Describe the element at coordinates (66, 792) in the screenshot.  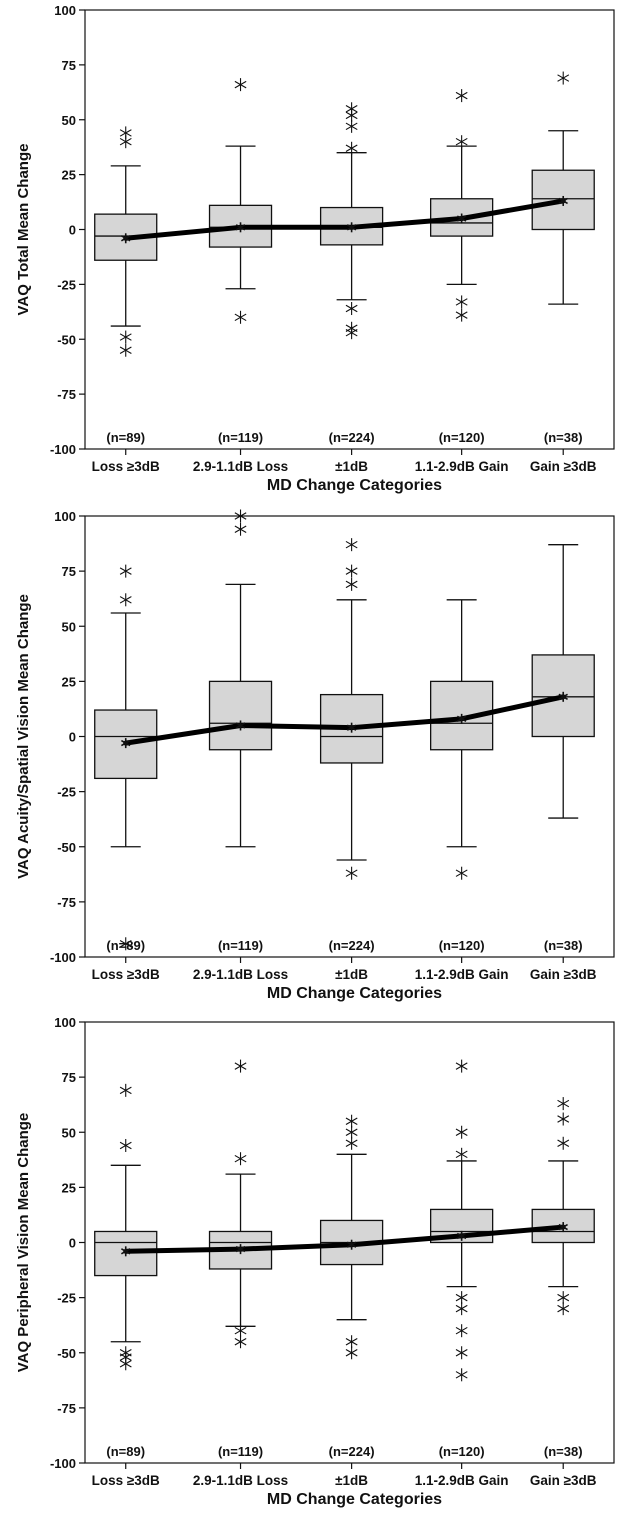
I see `y-tick-label: -25` at that location.